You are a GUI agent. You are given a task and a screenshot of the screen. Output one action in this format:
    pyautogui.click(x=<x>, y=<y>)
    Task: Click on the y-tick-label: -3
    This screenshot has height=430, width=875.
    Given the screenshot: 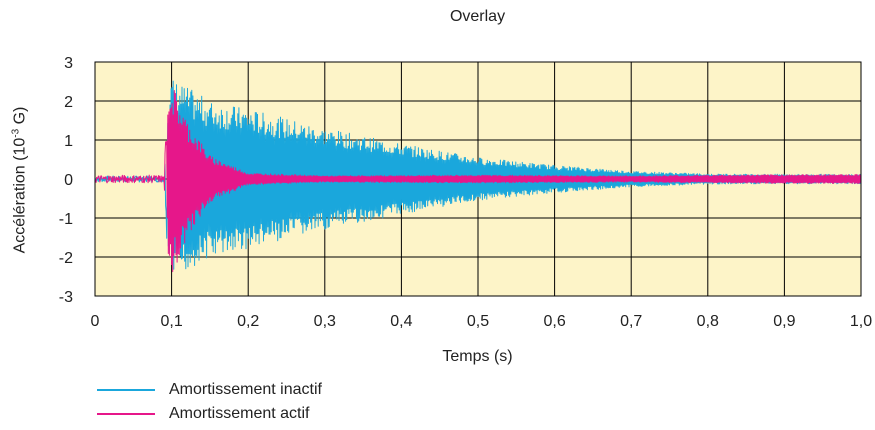 What is the action you would take?
    pyautogui.click(x=66, y=297)
    